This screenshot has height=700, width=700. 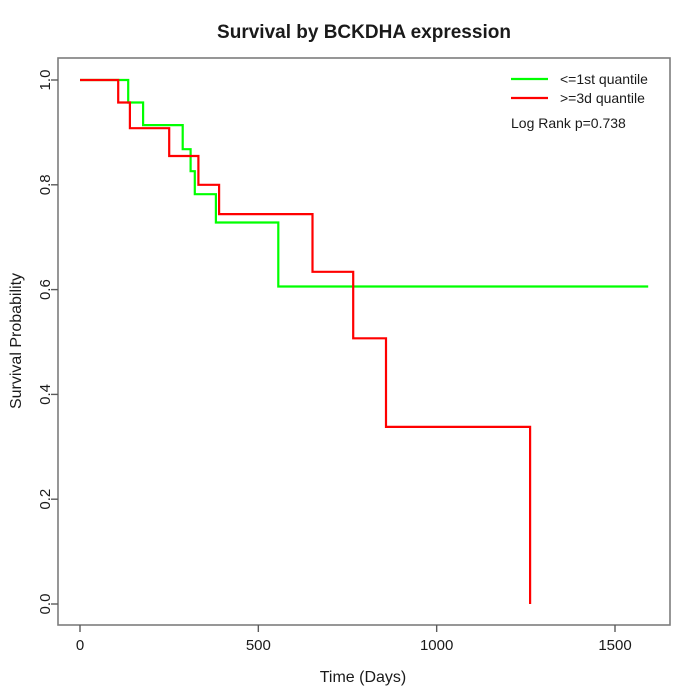 I want to click on y-tick-label: 0.2, so click(x=45, y=499).